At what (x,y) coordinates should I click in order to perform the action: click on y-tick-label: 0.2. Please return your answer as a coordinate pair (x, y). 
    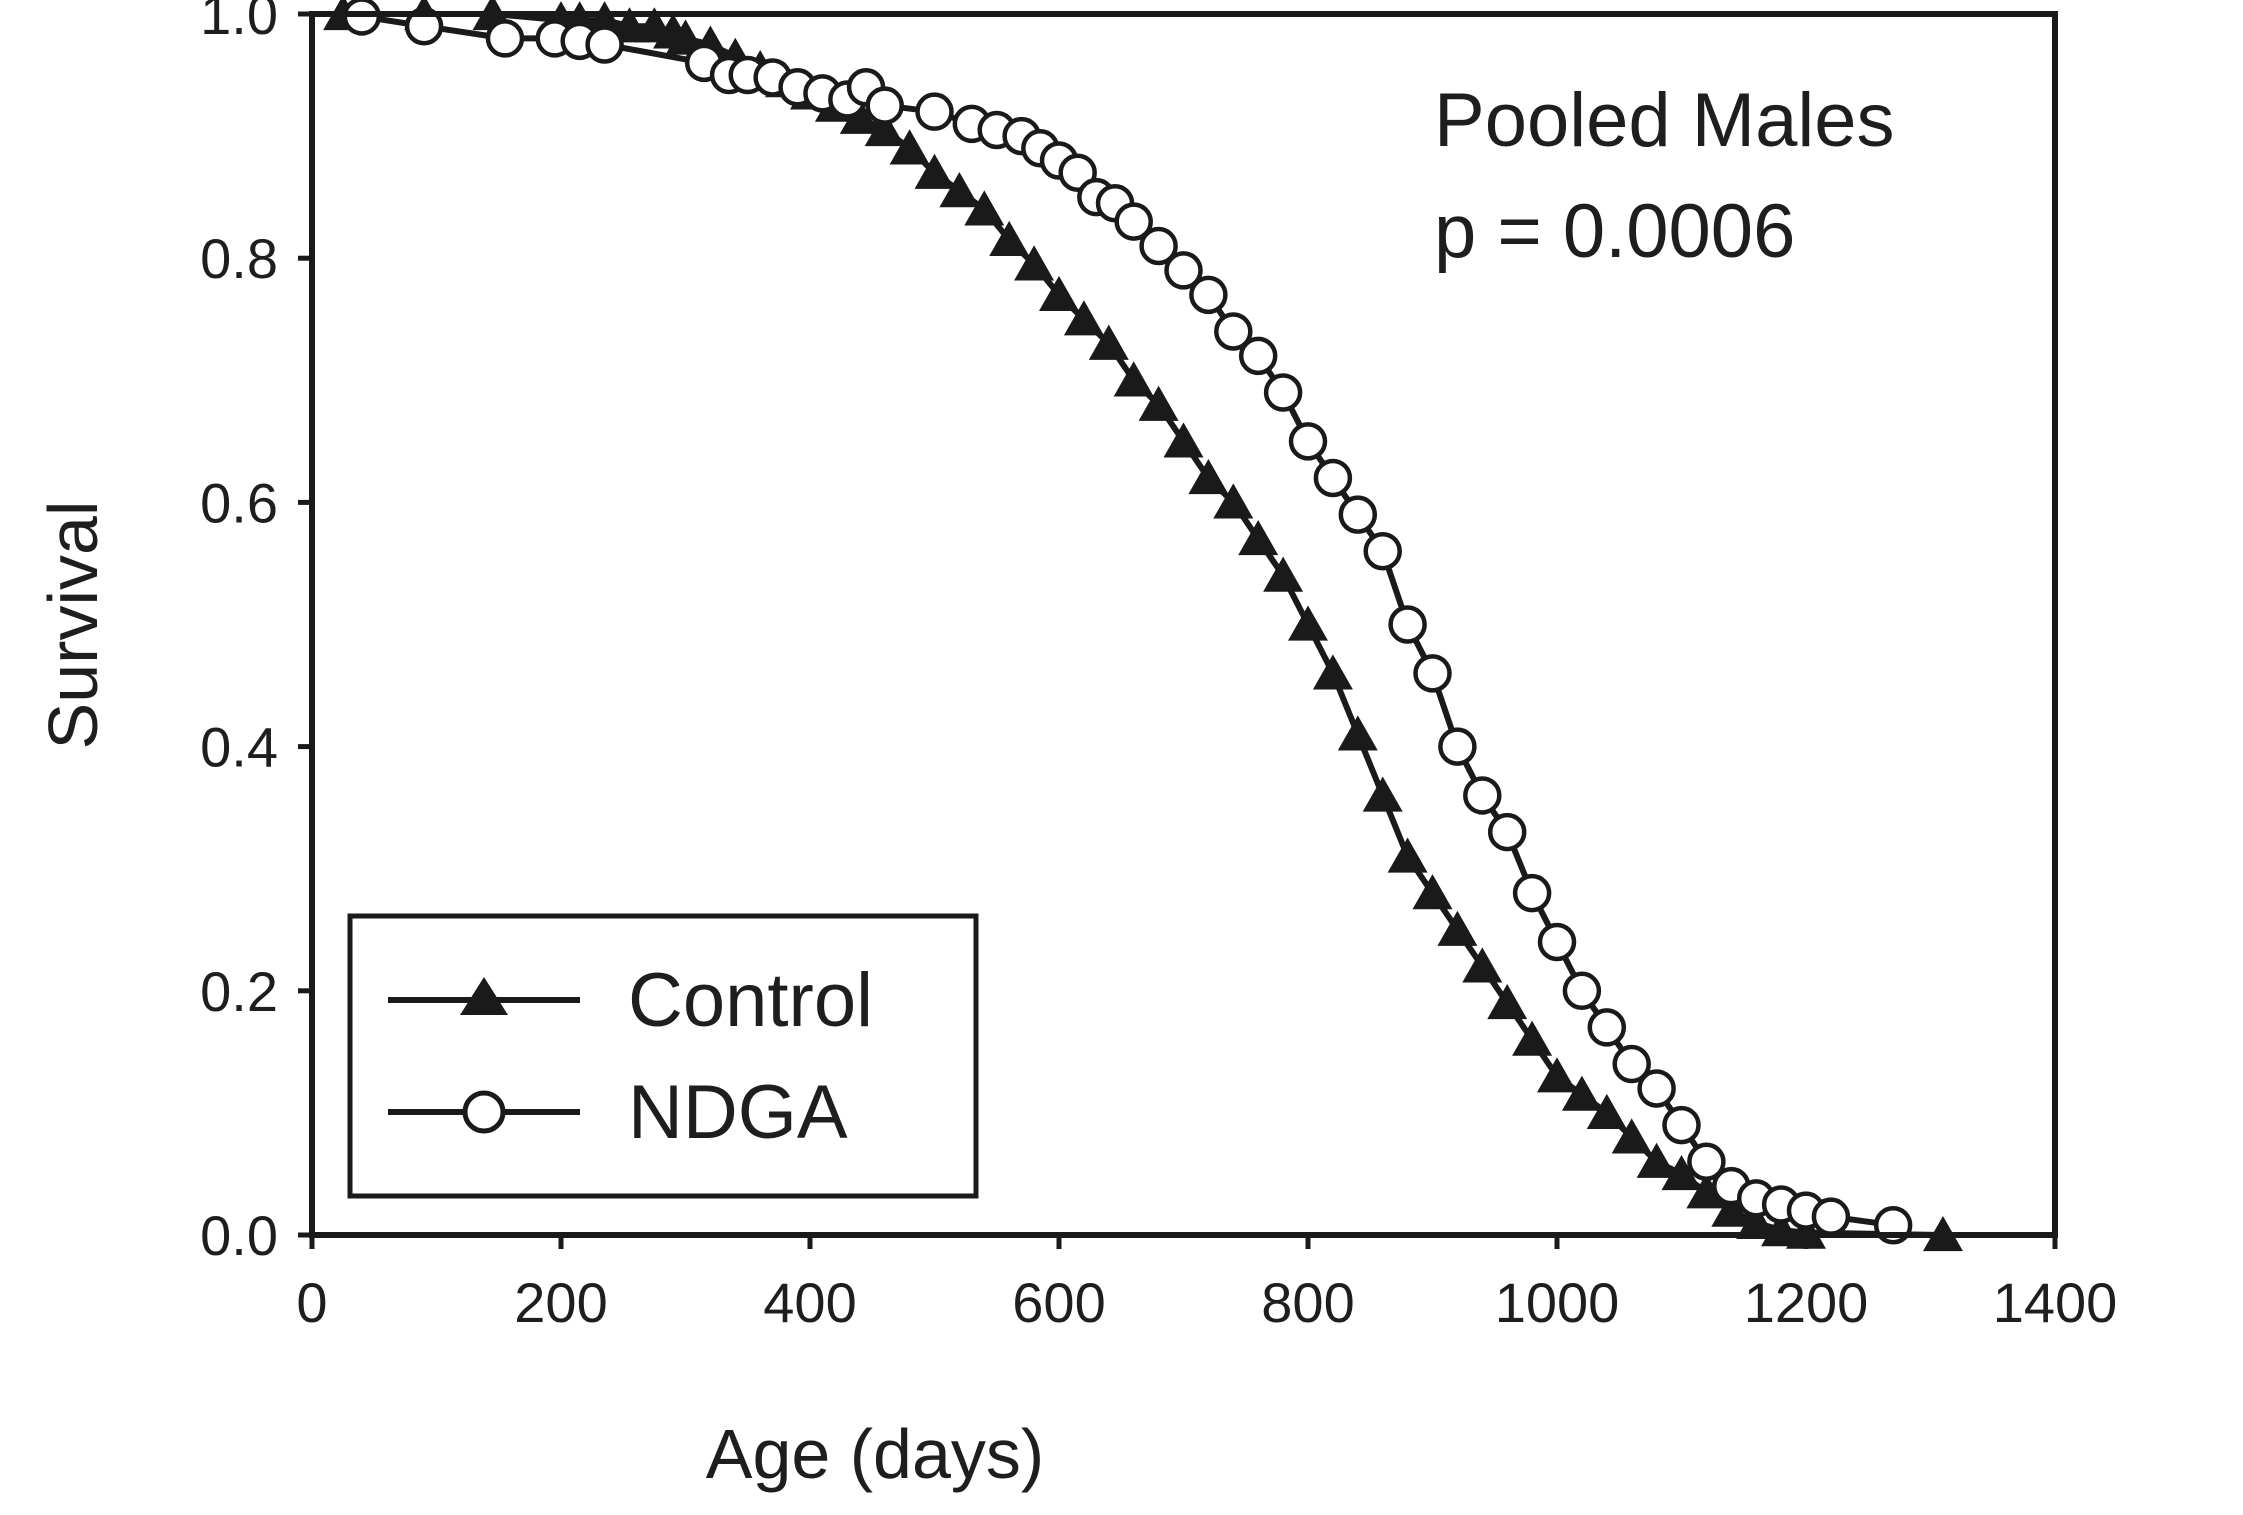
    Looking at the image, I should click on (239, 991).